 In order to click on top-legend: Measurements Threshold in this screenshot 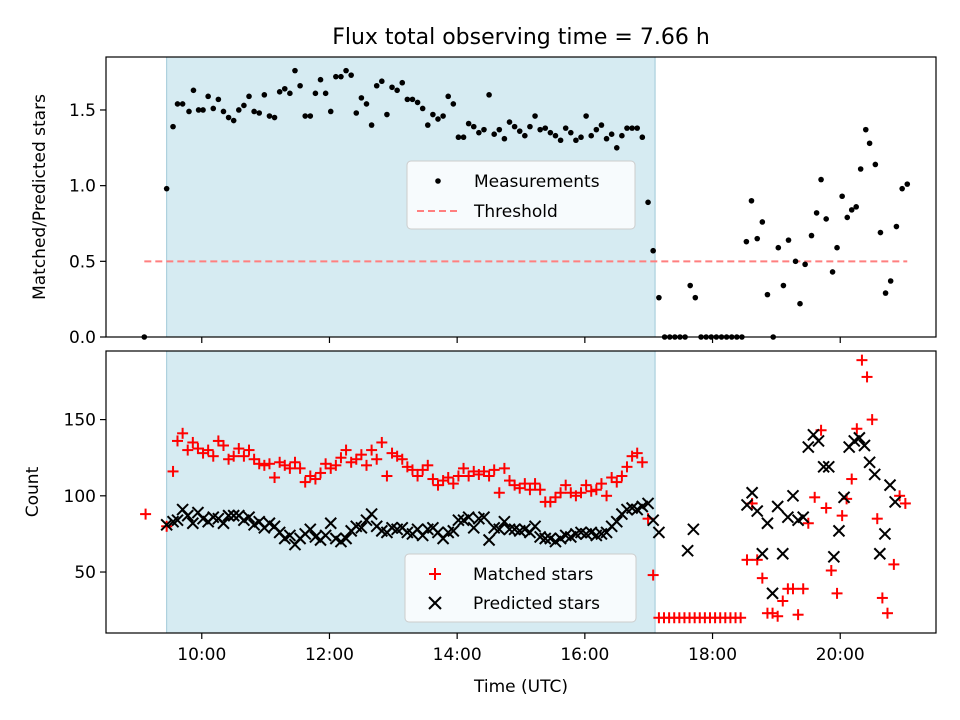, I will do `click(521, 195)`.